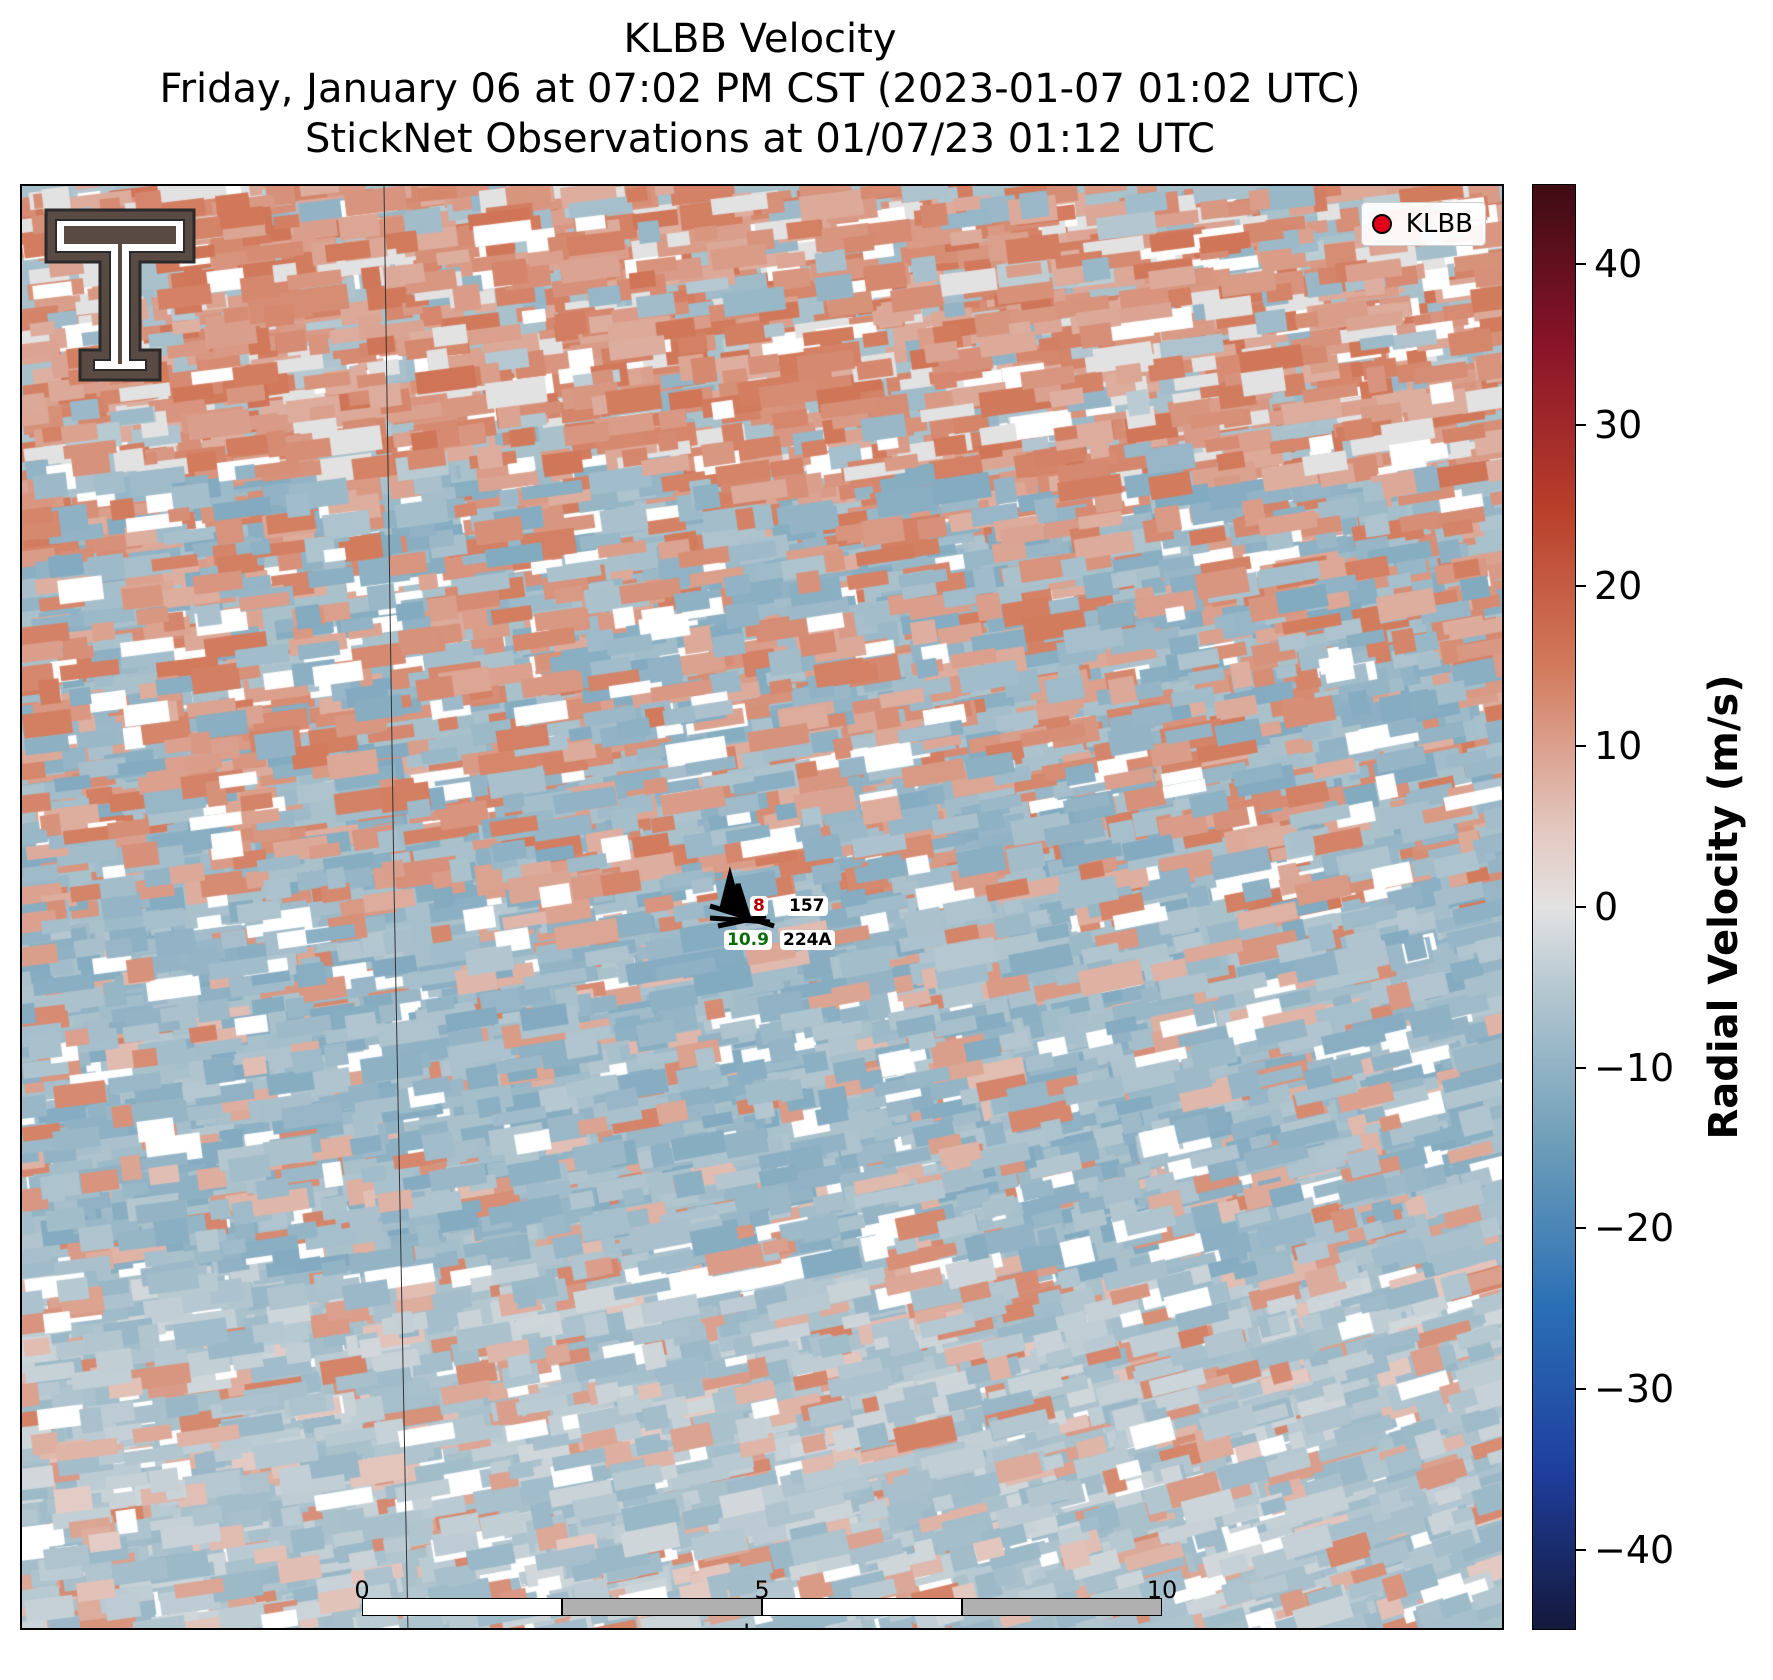 The height and width of the screenshot is (1680, 1773). What do you see at coordinates (807, 906) in the screenshot?
I see `station-id: 157` at bounding box center [807, 906].